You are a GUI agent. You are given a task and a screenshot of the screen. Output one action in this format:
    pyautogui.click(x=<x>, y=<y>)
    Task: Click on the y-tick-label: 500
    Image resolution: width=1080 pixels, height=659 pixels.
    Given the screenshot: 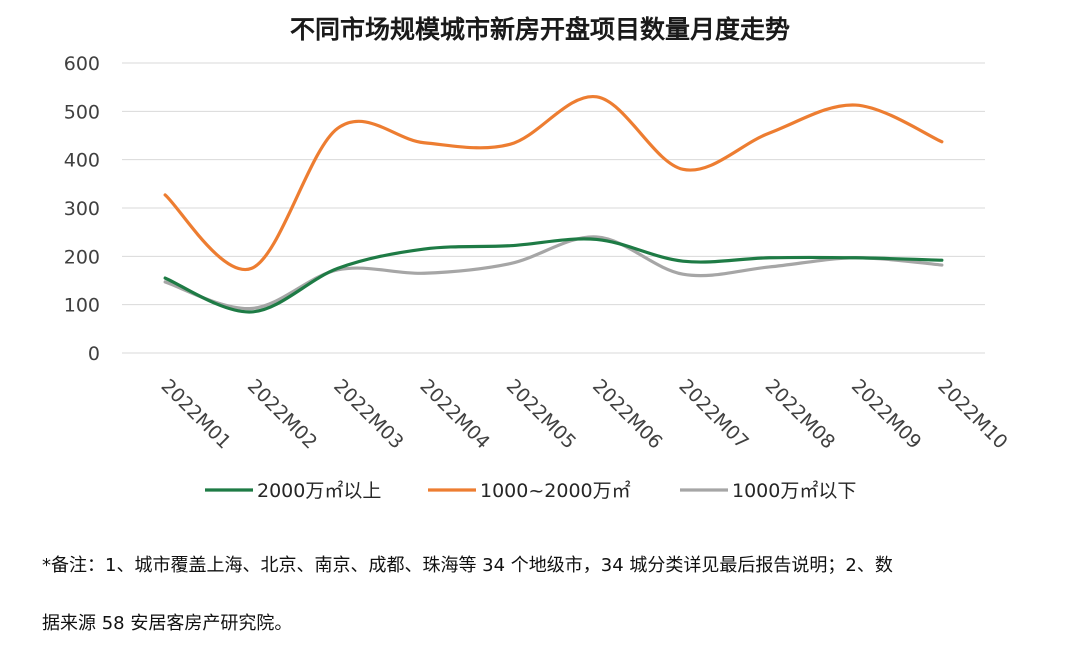 What is the action you would take?
    pyautogui.click(x=82, y=112)
    